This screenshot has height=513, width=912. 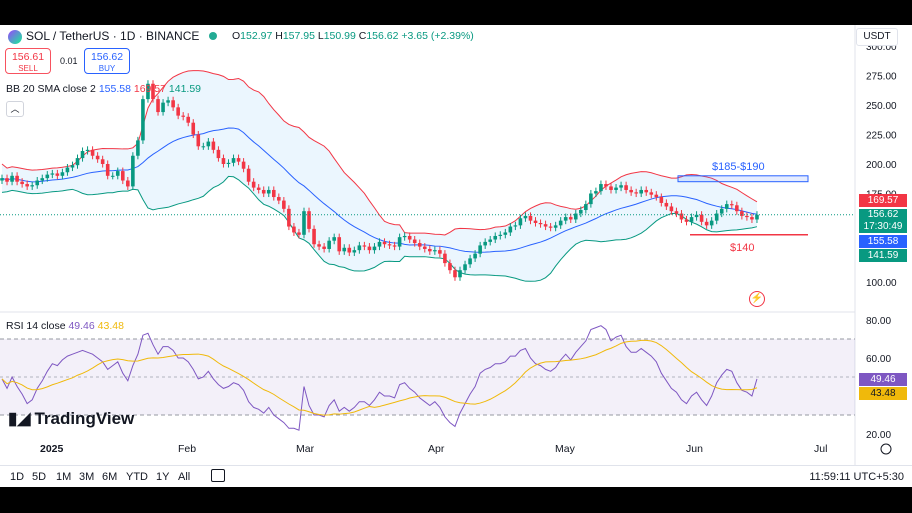 What do you see at coordinates (36, 326) in the screenshot?
I see `rsi-name: RSI 14 close` at bounding box center [36, 326].